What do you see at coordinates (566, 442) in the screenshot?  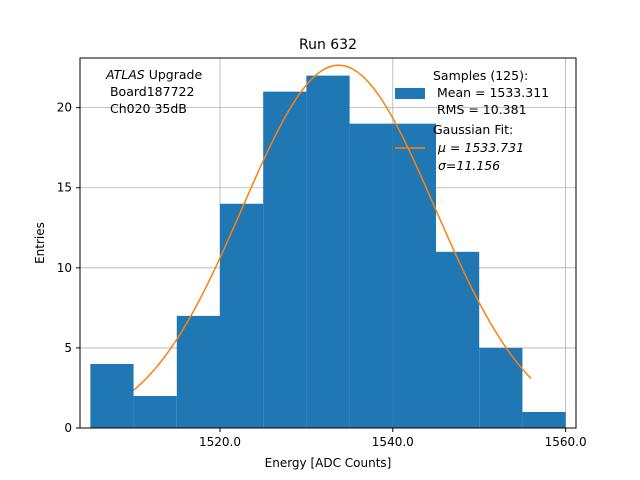 I see `x-tick-label: 1560.0` at bounding box center [566, 442].